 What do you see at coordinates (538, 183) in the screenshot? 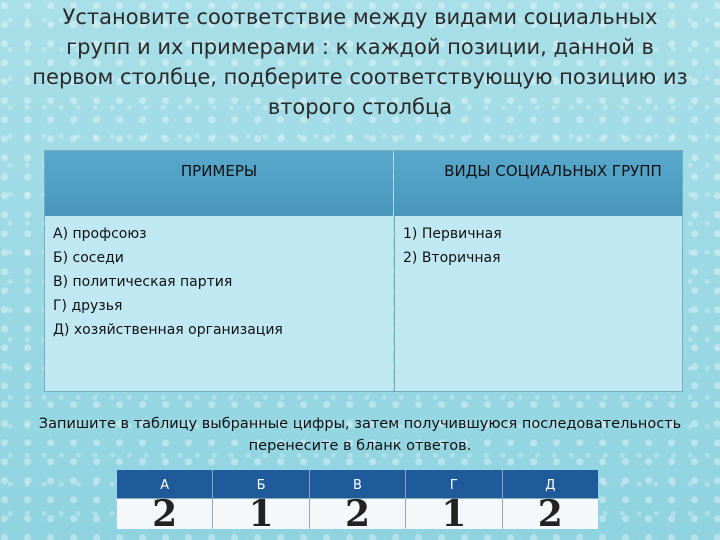
I see `header-cell: ВИДЫ СОЦИАЛЬНЫХ ГРУПП` at bounding box center [538, 183].